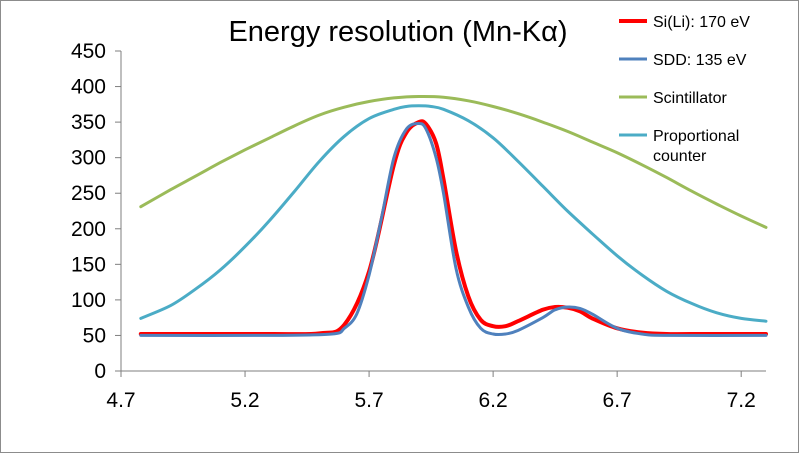 This screenshot has height=453, width=799. What do you see at coordinates (690, 98) in the screenshot?
I see `legend-label-scintillator: Scintillator` at bounding box center [690, 98].